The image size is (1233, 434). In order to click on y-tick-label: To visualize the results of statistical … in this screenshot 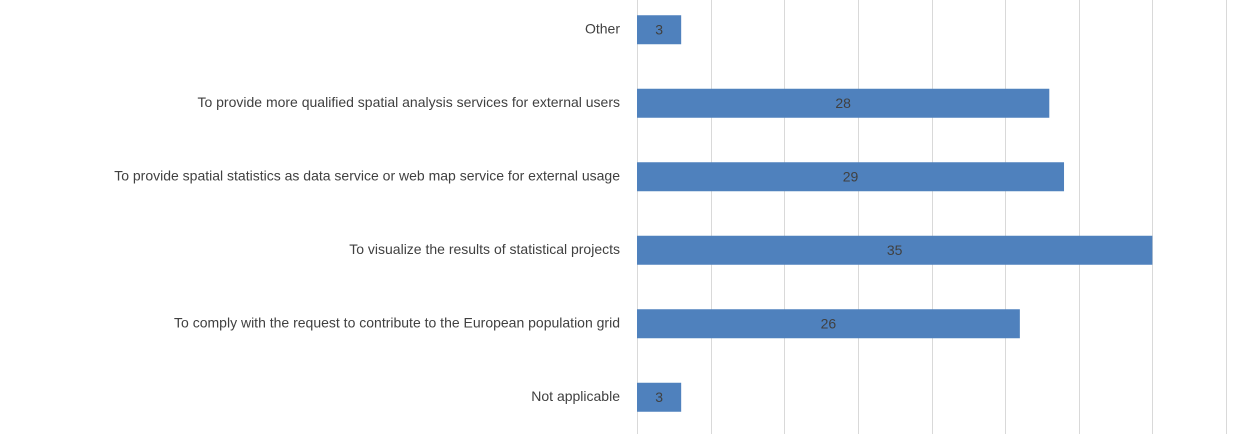, I will do `click(484, 249)`.